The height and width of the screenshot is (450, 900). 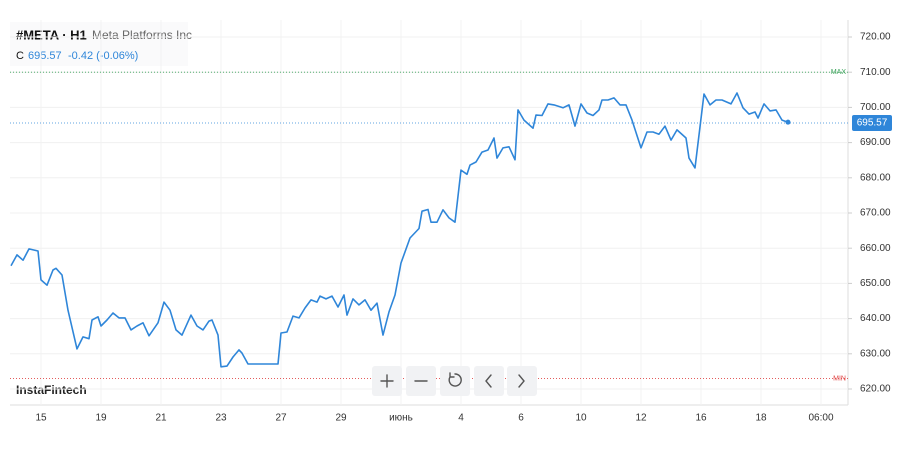 I want to click on y-tick-label: 700.00, so click(x=875, y=107).